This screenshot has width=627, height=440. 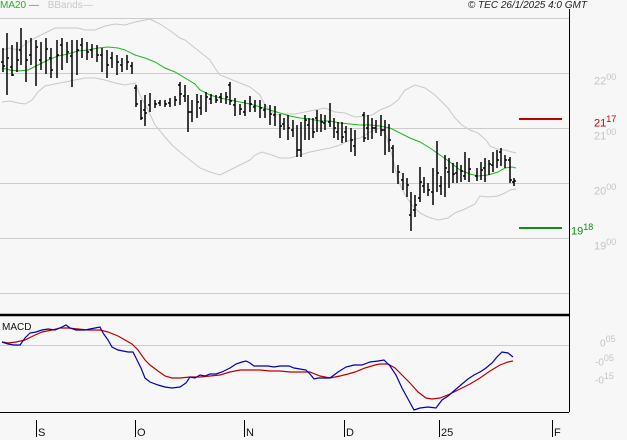 I want to click on support-label: 1918, so click(x=582, y=230).